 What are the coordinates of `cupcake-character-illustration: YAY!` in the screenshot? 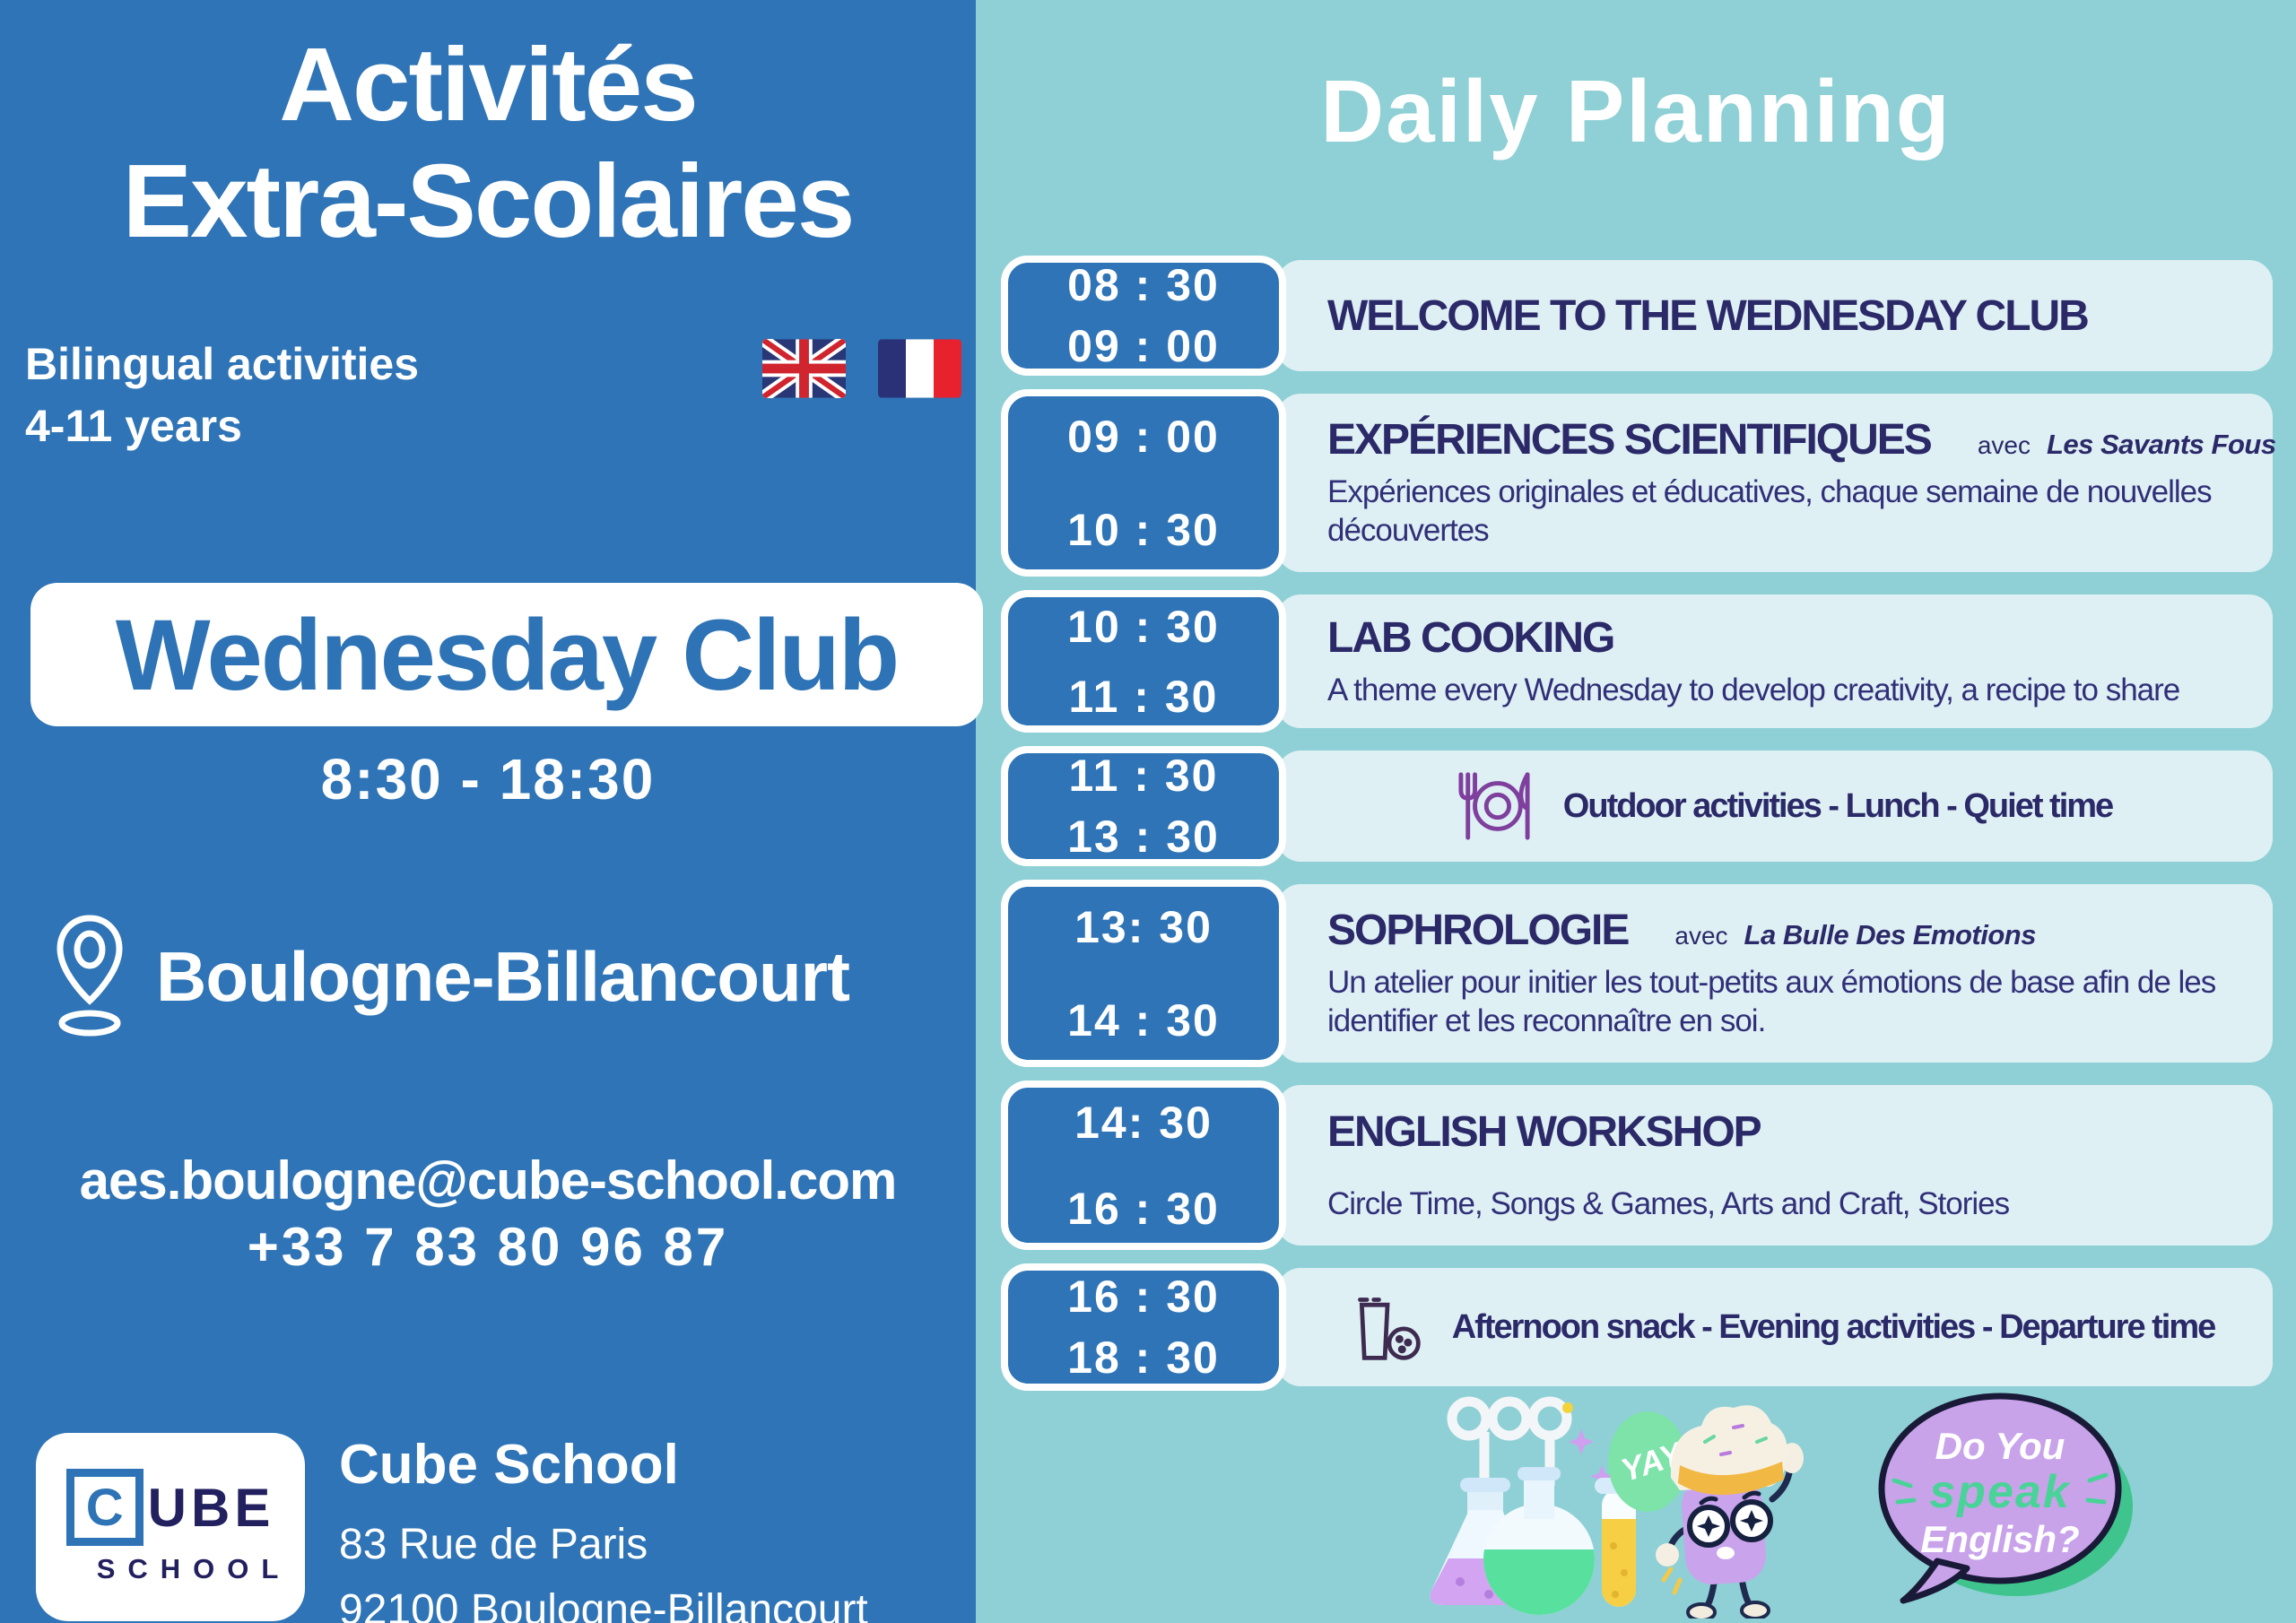 It's located at (1720, 1506).